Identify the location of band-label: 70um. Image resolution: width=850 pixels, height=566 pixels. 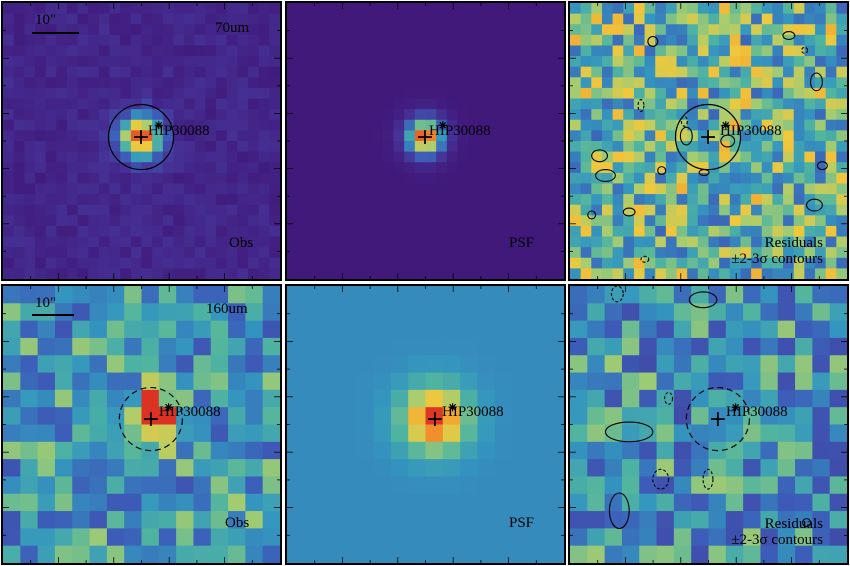
(232, 28).